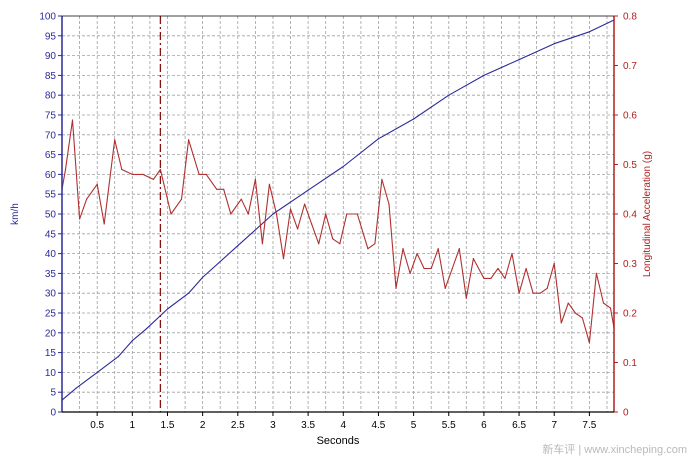  What do you see at coordinates (51, 116) in the screenshot?
I see `left-tick-label: 75` at bounding box center [51, 116].